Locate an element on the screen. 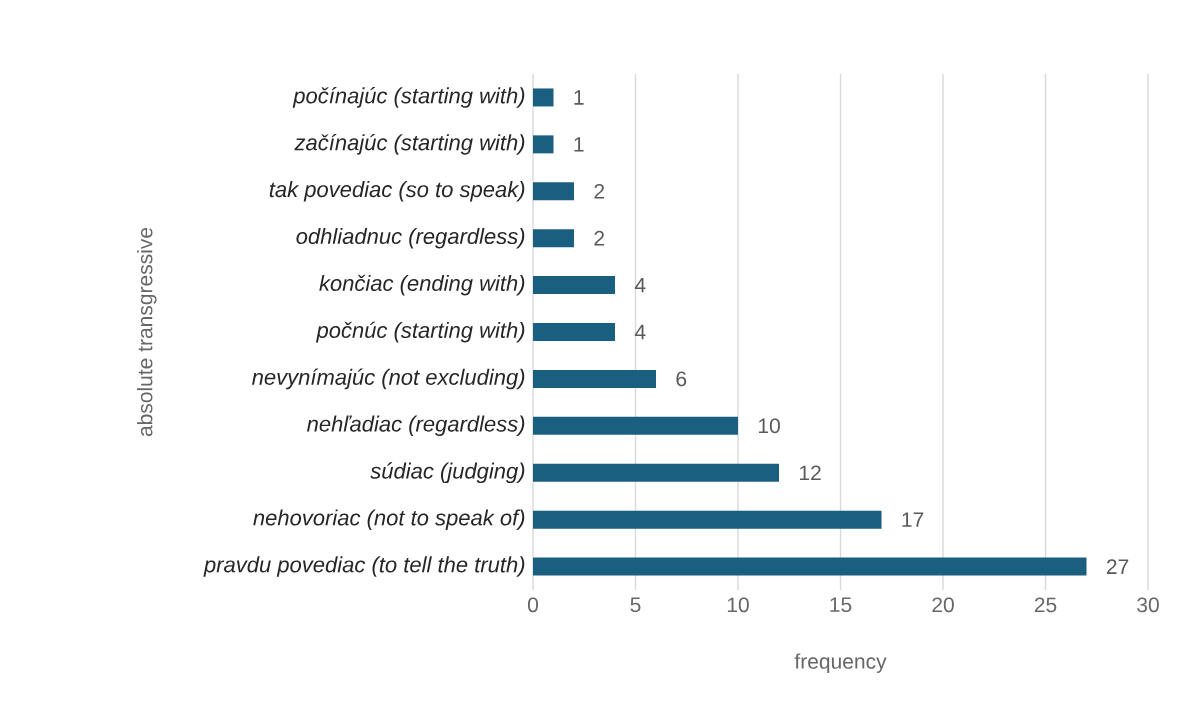 The width and height of the screenshot is (1190, 706). y-tick-label: počnúc (starting with) is located at coordinates (420, 332).